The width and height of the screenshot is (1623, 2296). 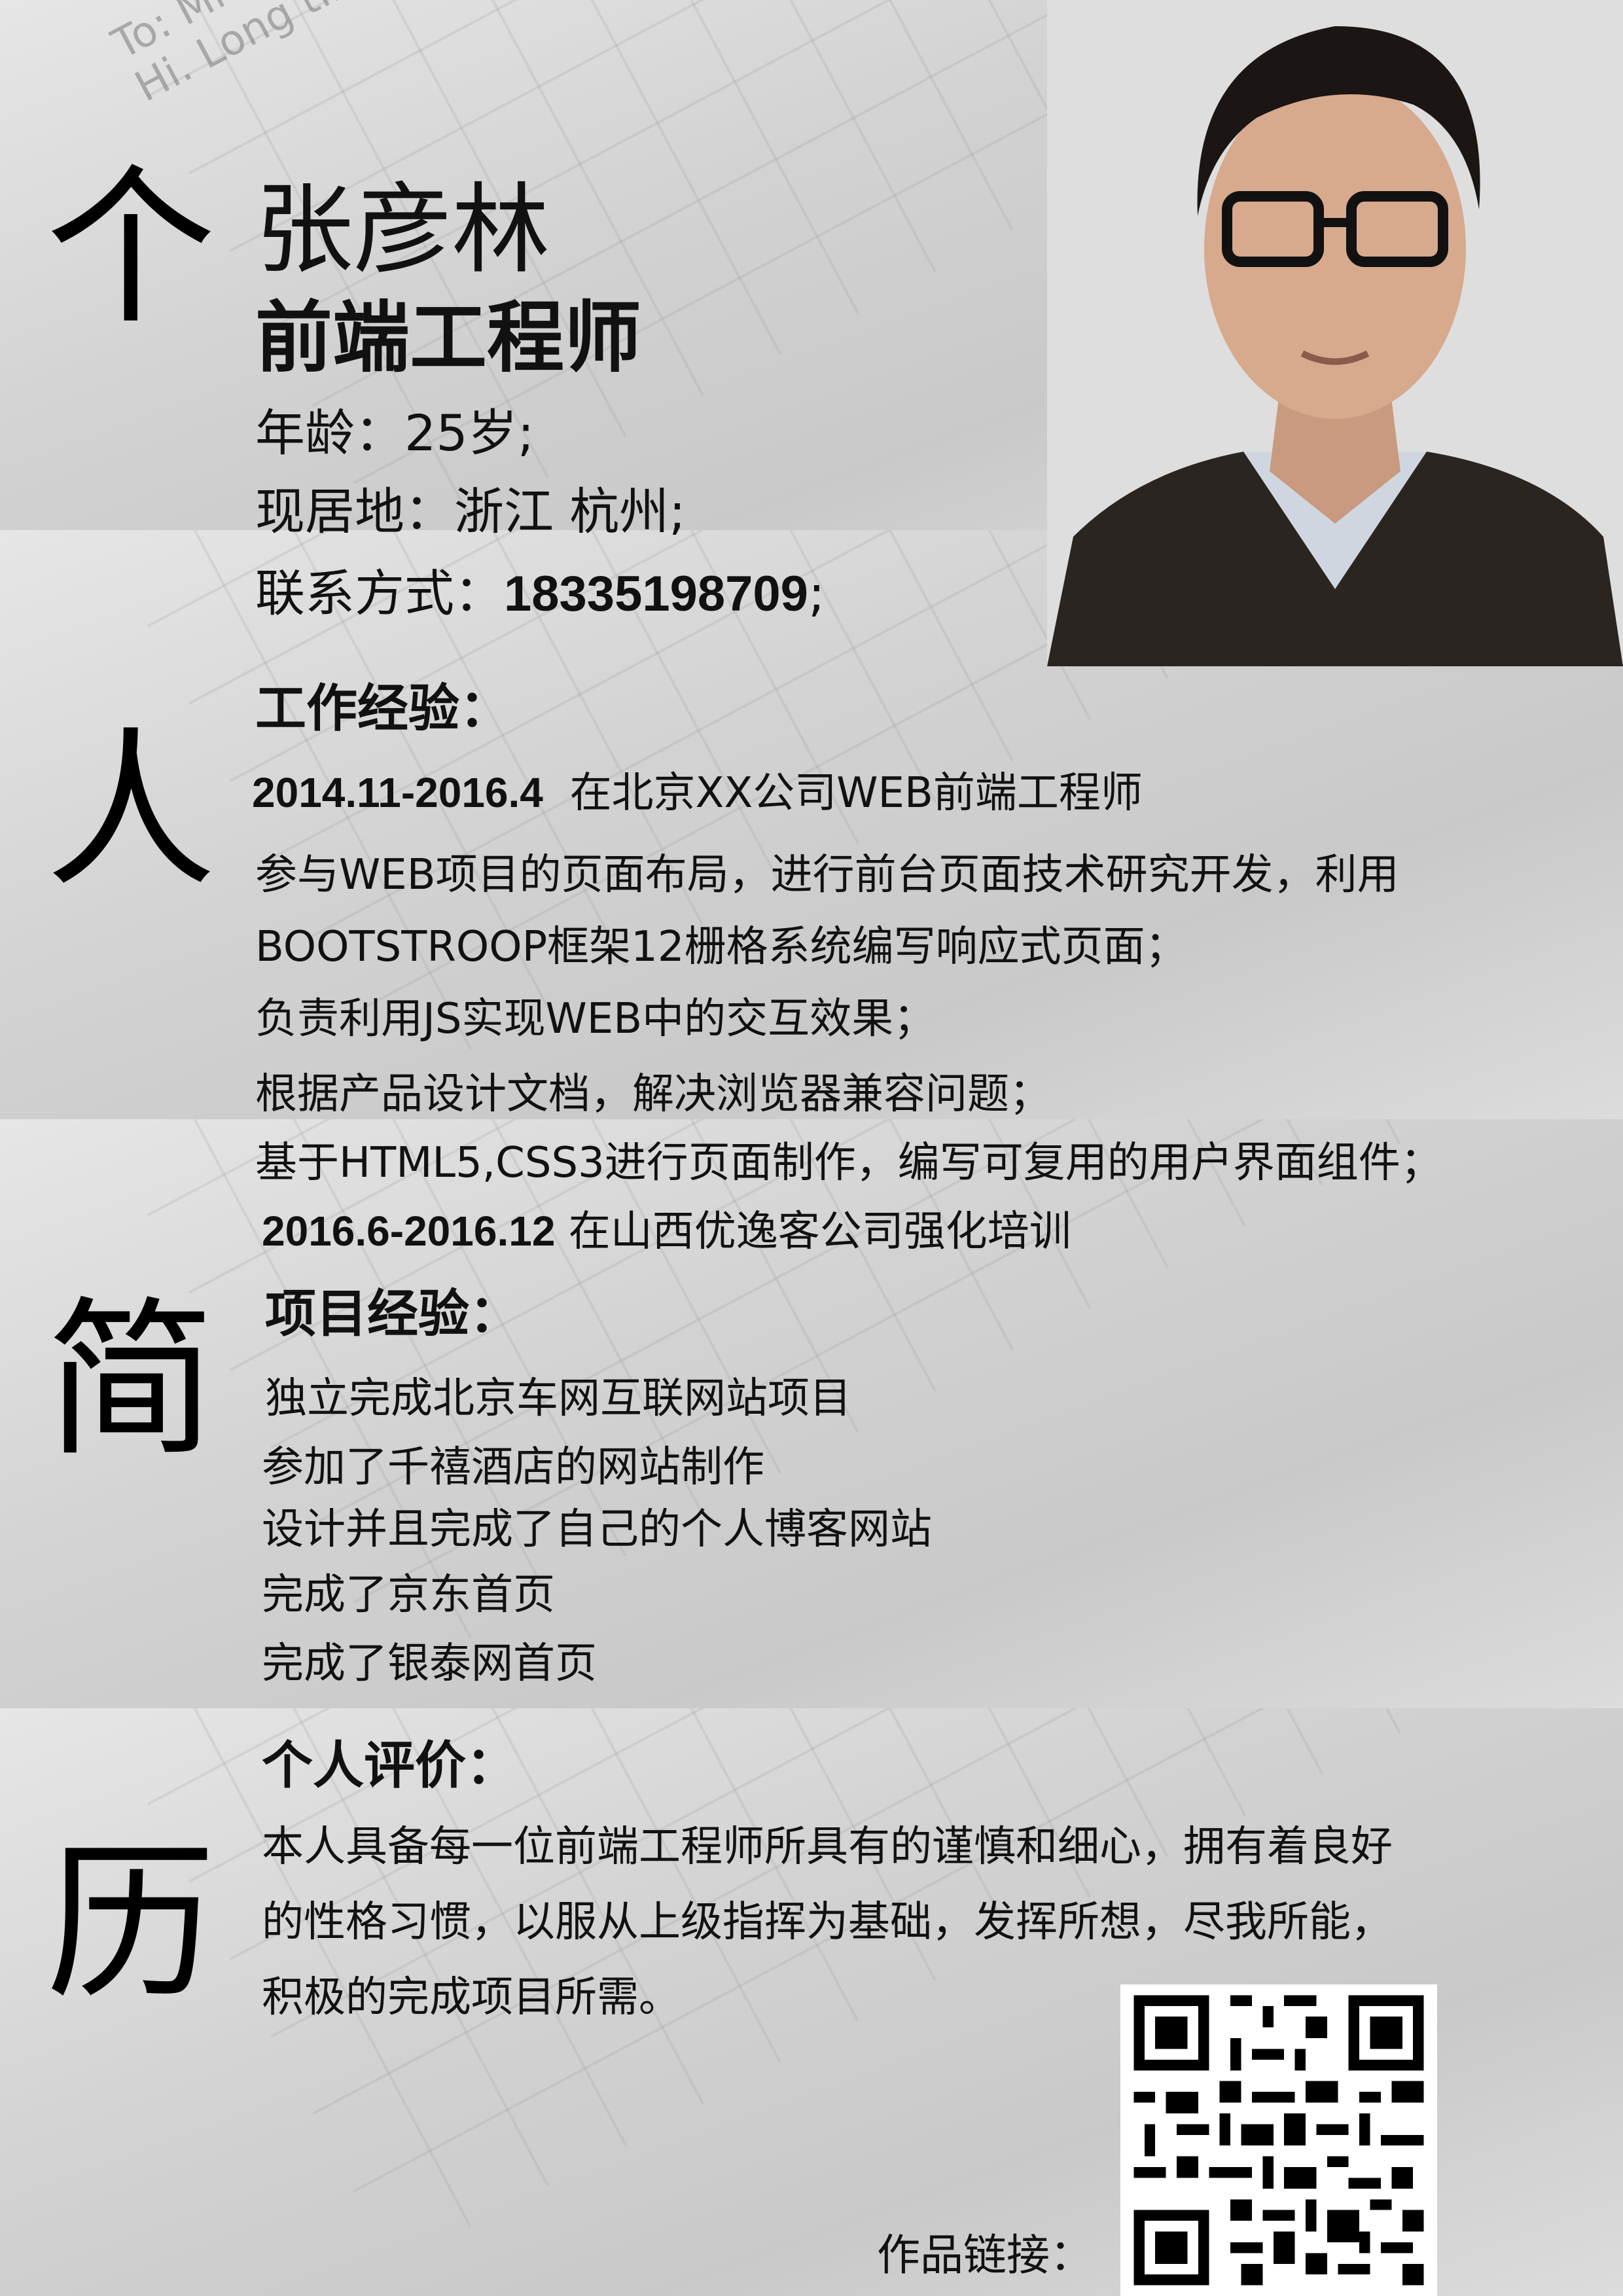 What do you see at coordinates (383, 708) in the screenshot?
I see `work-heading: 工作经验：` at bounding box center [383, 708].